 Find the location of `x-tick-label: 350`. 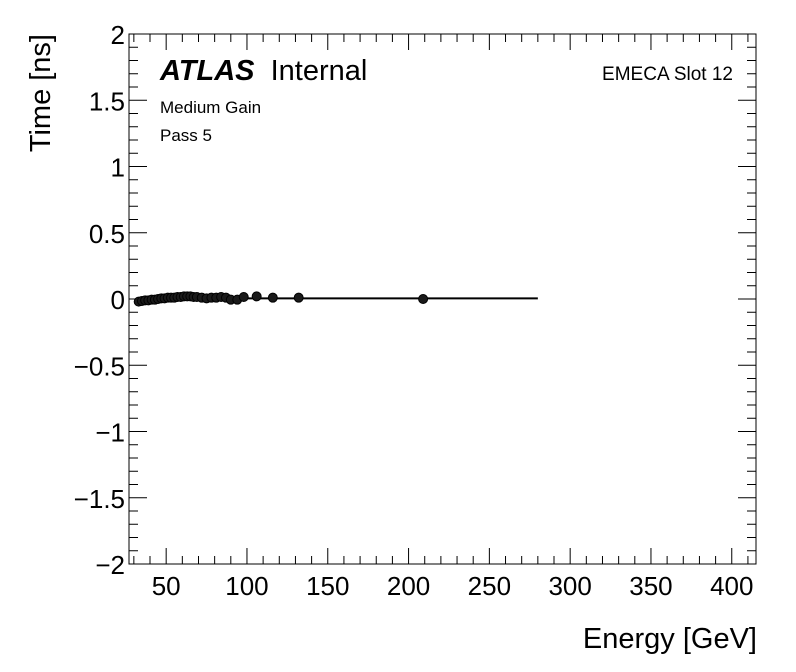

x-tick-label: 350 is located at coordinates (650, 586).